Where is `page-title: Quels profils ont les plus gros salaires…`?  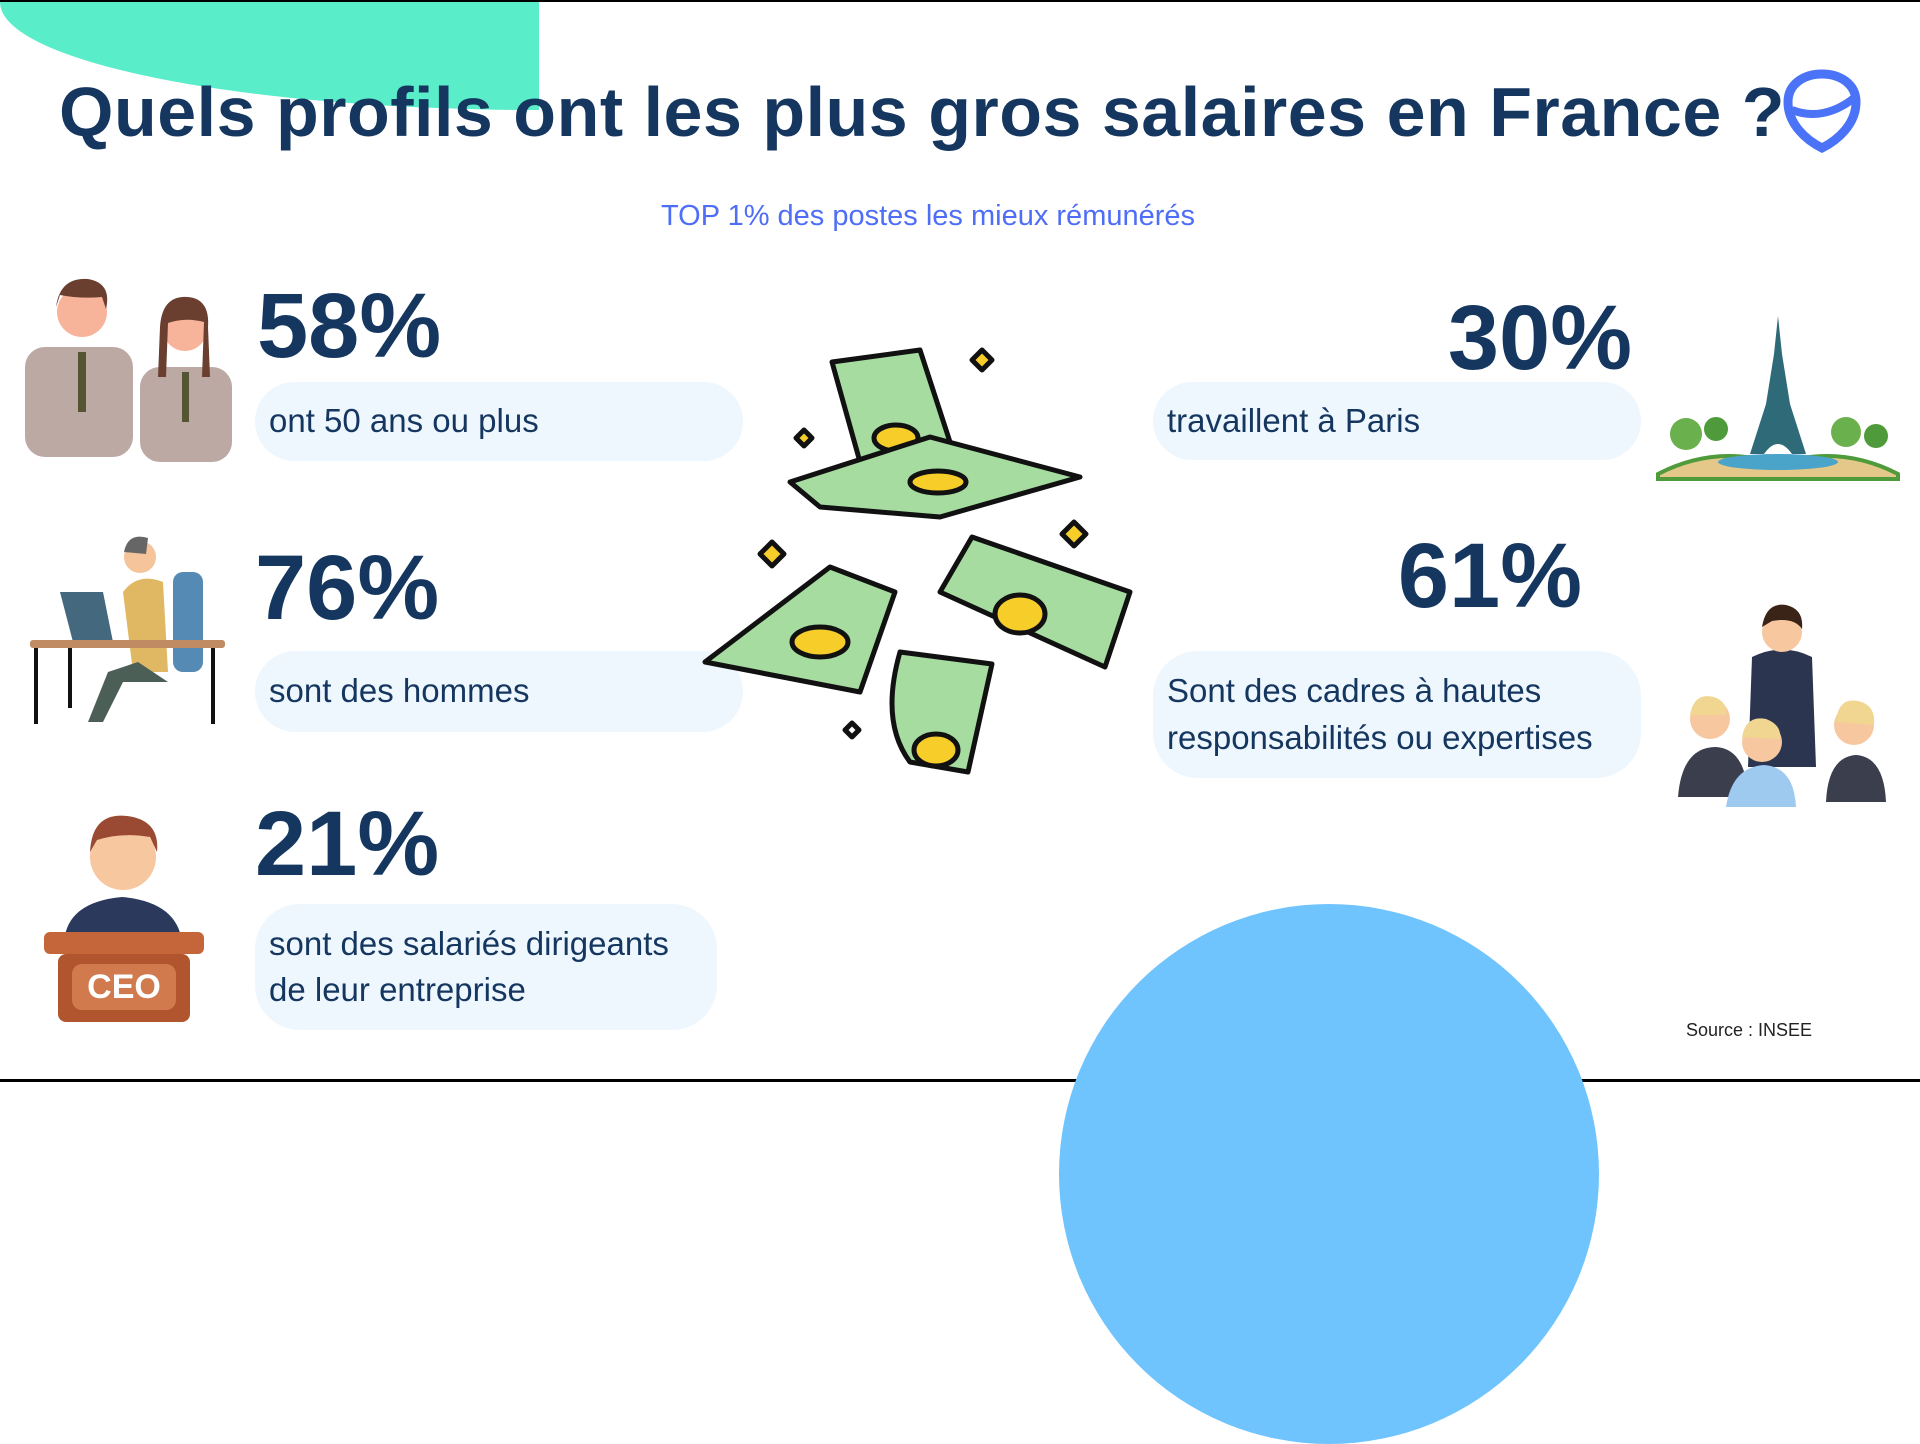 page-title: Quels profils ont les plus gros salaires… is located at coordinates (922, 112).